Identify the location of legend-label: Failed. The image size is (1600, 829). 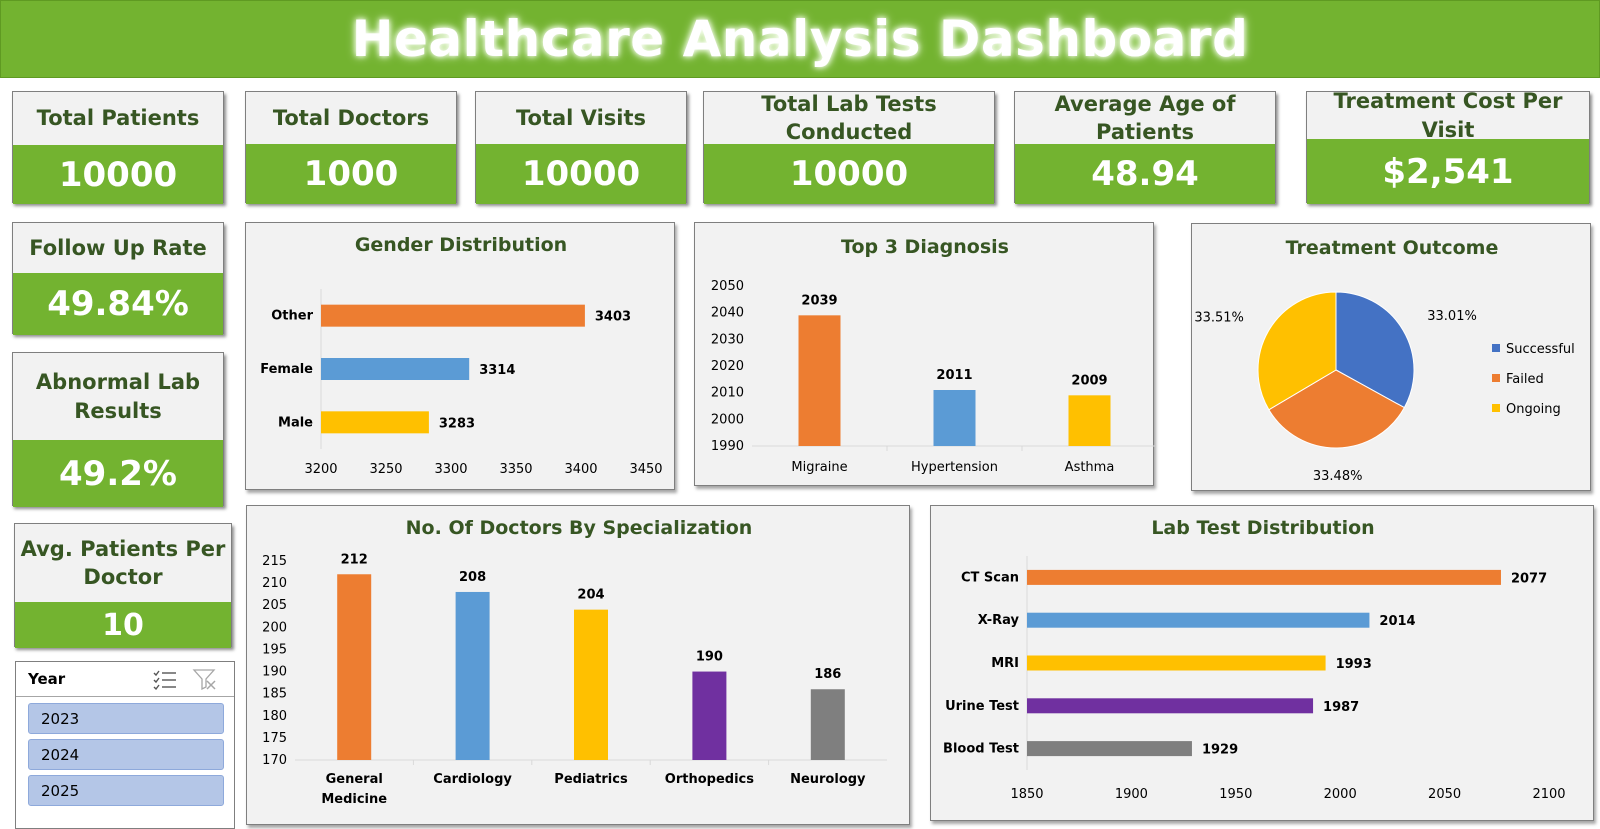
(1525, 379).